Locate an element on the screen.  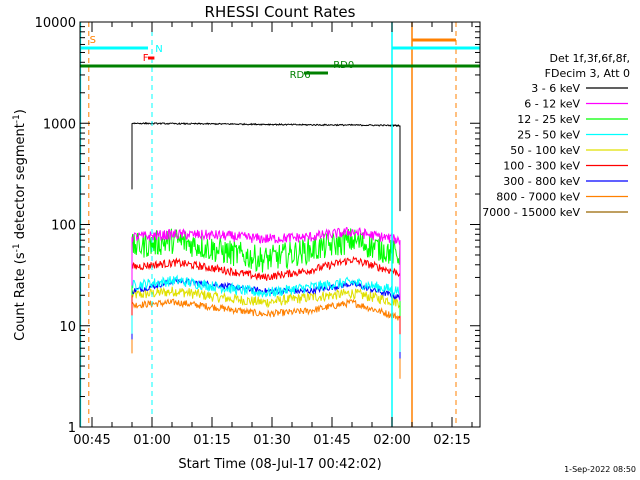
legend-label: 12 - 25 keV is located at coordinates (548, 119).